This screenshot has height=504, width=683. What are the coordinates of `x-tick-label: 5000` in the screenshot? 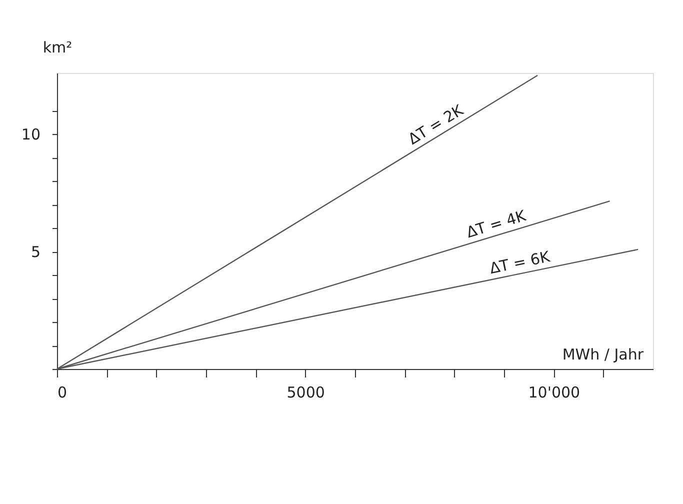 It's located at (305, 393).